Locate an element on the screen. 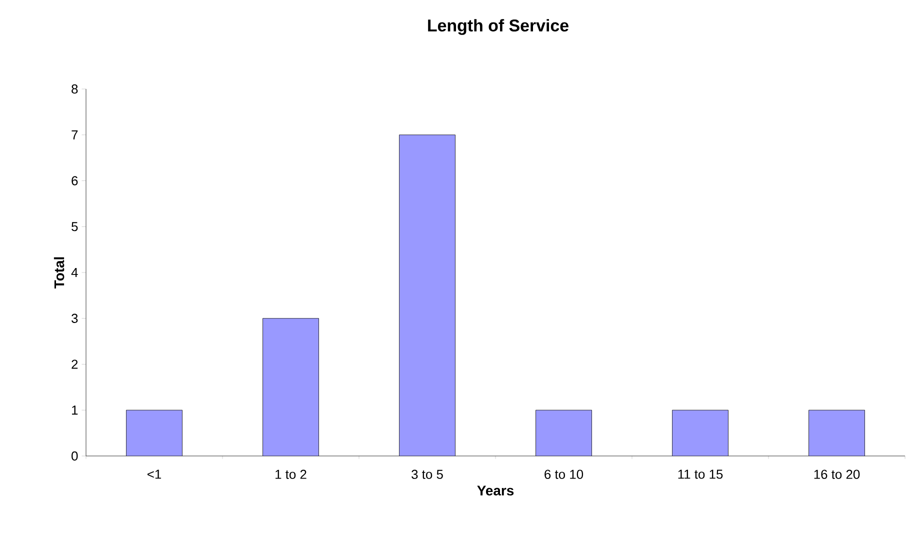 The image size is (906, 537). x-tick-label: 6 to 10 is located at coordinates (564, 474).